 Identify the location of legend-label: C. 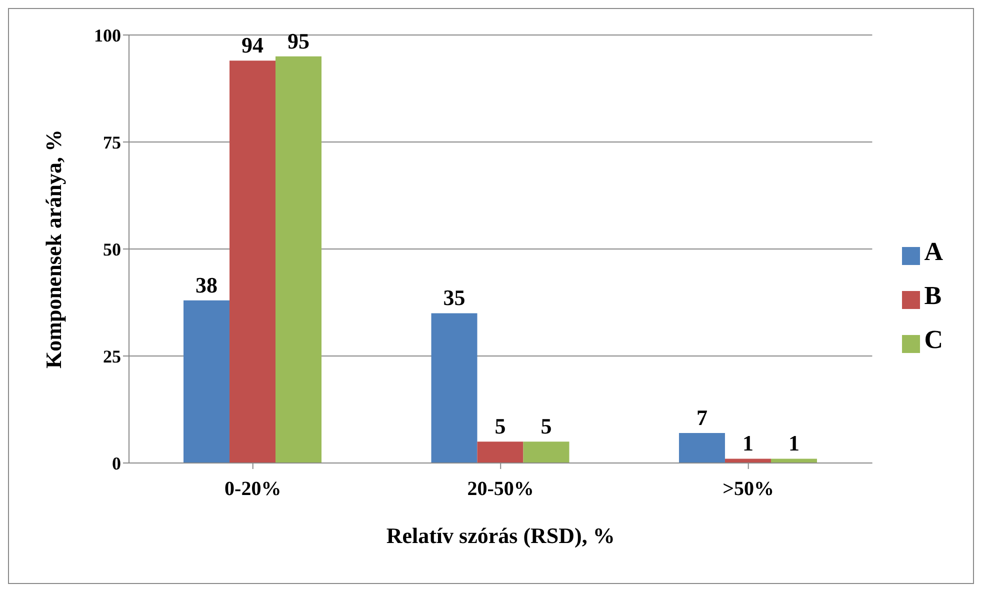
(933, 339).